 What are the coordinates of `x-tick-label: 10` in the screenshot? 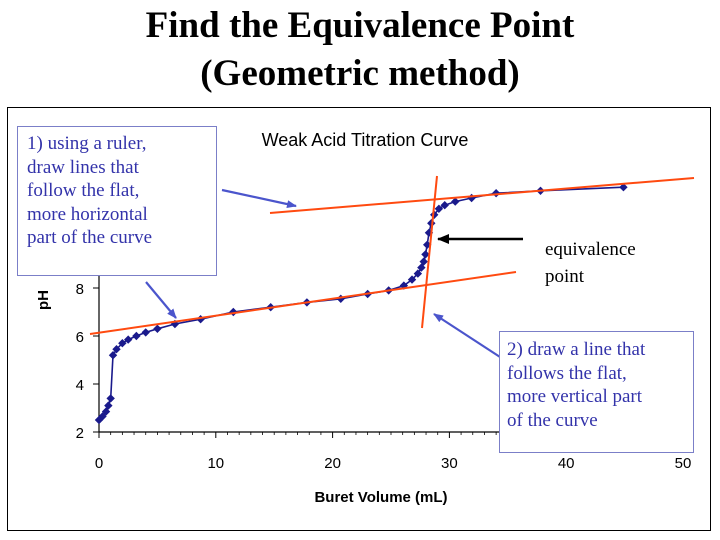 It's located at (215, 463).